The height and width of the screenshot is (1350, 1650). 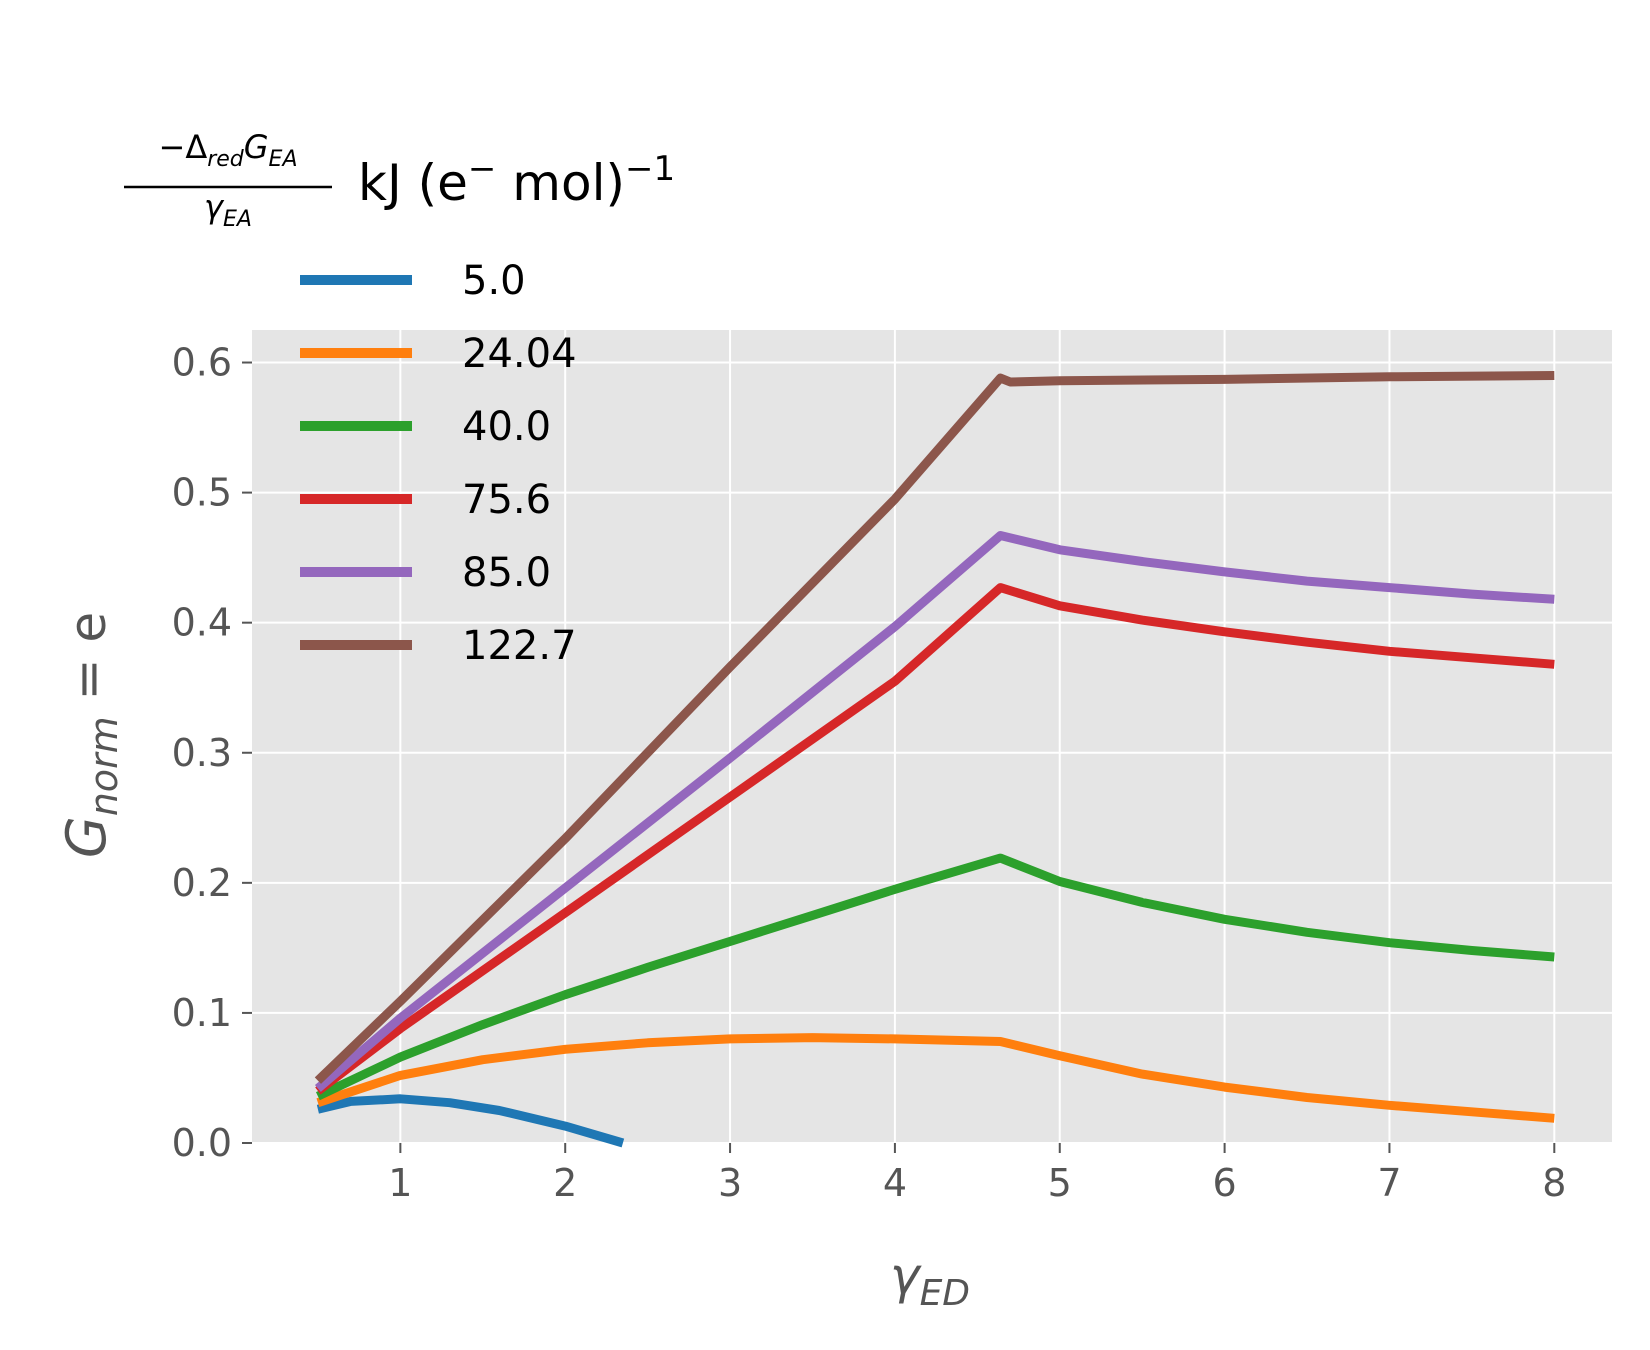 What do you see at coordinates (202, 1013) in the screenshot?
I see `y-tick-label: 0.1` at bounding box center [202, 1013].